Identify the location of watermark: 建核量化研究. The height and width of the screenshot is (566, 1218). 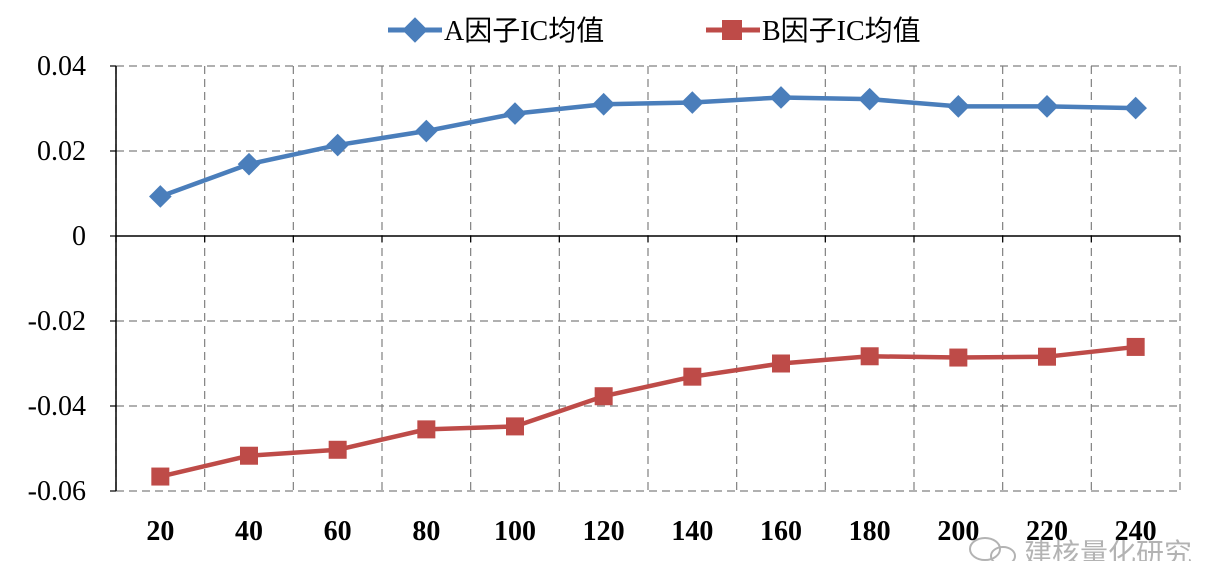
(1080, 551).